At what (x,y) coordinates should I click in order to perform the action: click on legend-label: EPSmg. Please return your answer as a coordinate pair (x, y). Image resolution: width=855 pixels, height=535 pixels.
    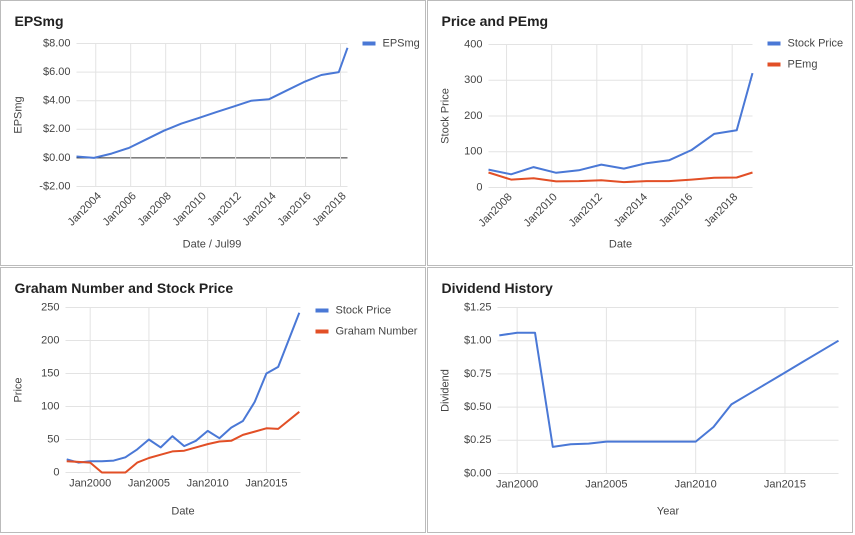
    Looking at the image, I should click on (401, 43).